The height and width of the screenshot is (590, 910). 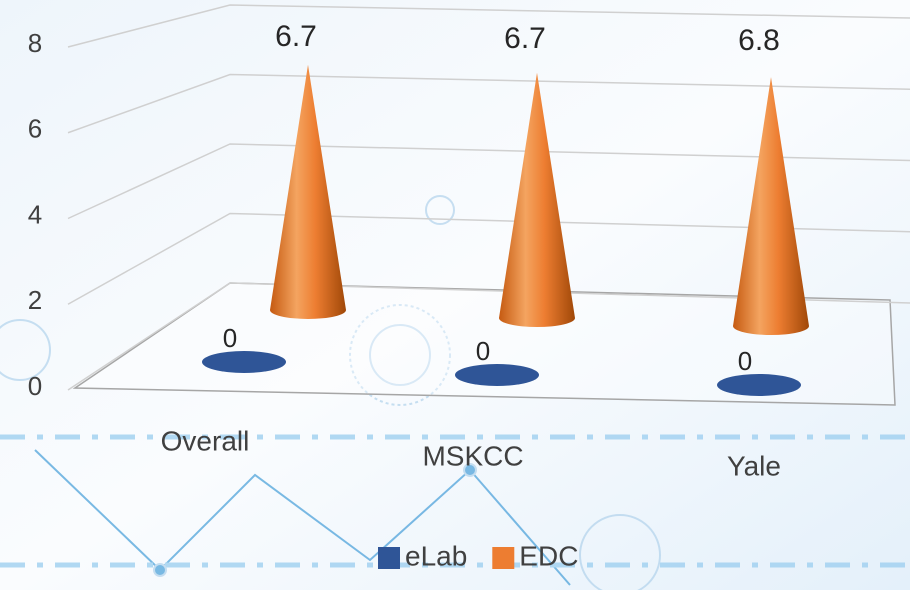 What do you see at coordinates (472, 455) in the screenshot?
I see `x-tick-label: MSKCC` at bounding box center [472, 455].